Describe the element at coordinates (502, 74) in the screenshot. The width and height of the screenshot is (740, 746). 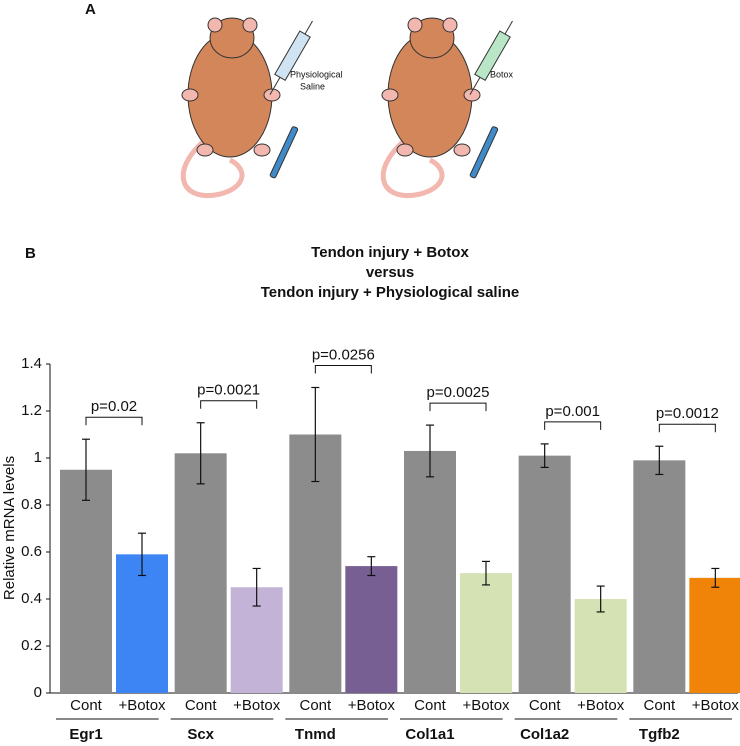
I see `syringe-label: Botox` at that location.